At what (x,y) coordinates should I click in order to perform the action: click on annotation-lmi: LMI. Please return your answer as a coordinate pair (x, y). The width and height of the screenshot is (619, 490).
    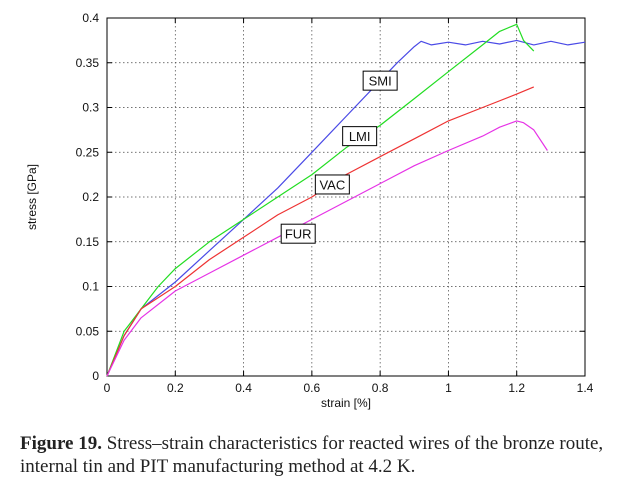
    Looking at the image, I should click on (360, 136).